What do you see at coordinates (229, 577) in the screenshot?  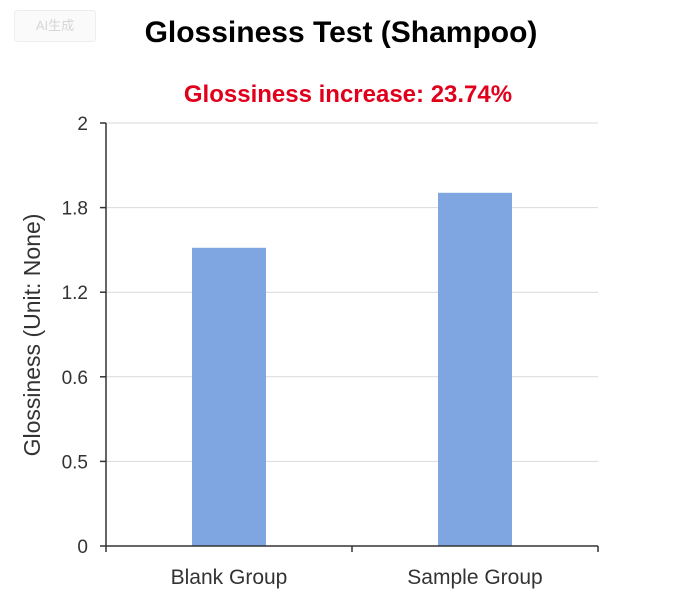 I see `x-tick-label: Blank Group` at bounding box center [229, 577].